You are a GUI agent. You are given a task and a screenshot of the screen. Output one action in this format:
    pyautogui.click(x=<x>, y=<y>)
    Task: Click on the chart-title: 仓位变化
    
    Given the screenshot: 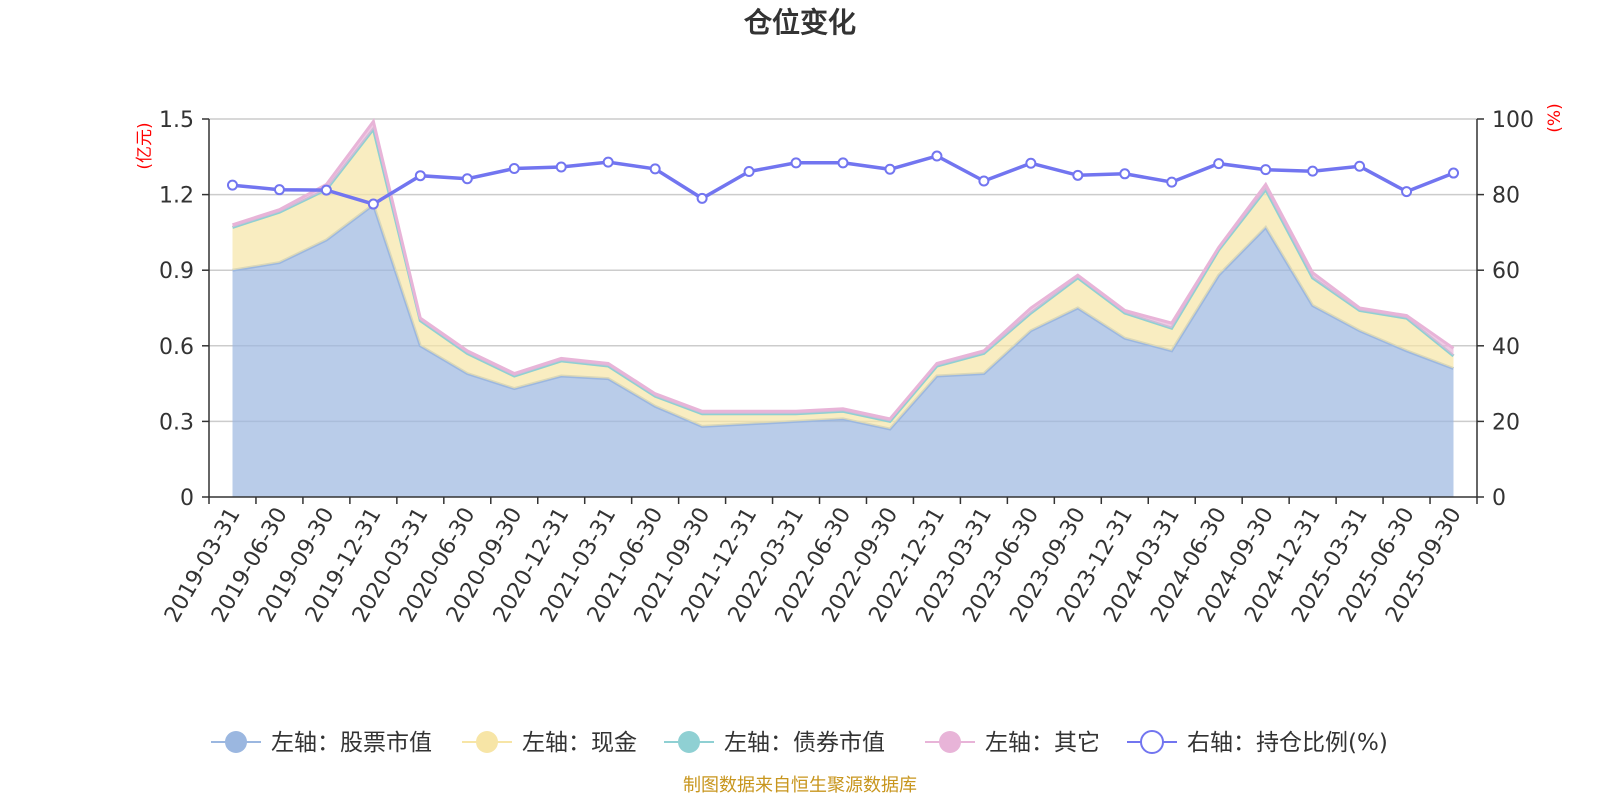 What is the action you would take?
    pyautogui.click(x=800, y=22)
    